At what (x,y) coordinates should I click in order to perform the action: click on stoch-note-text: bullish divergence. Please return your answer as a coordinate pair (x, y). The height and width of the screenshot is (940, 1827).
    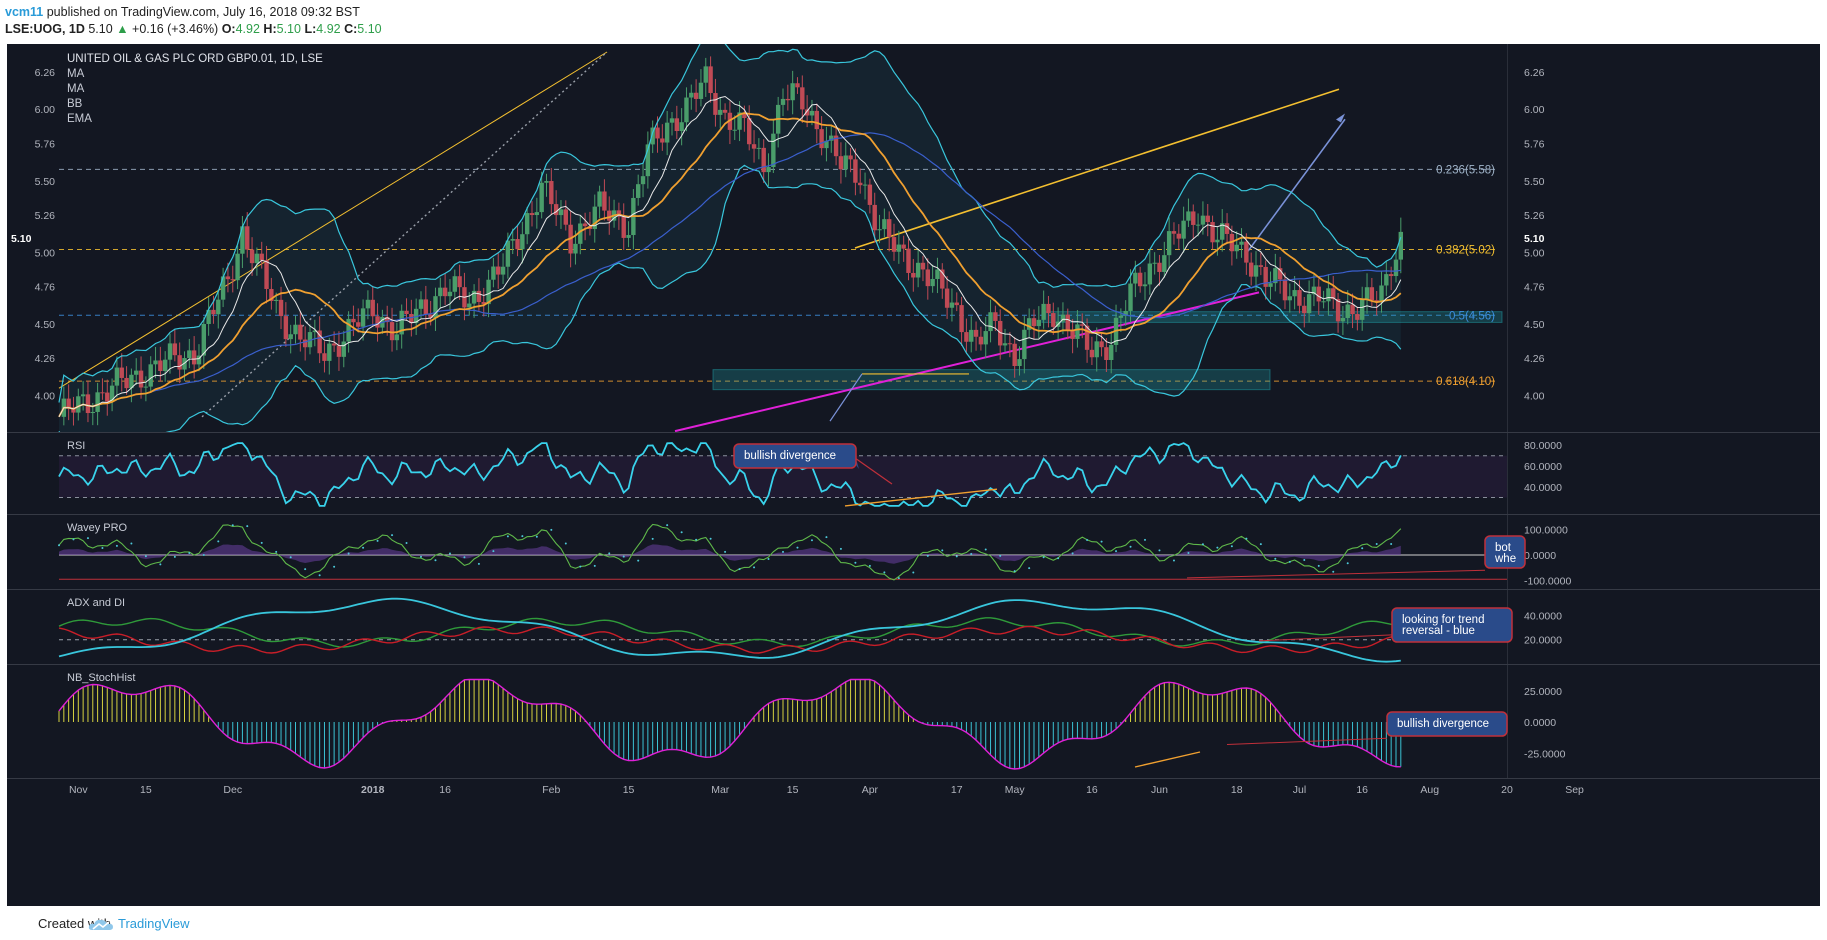
    Looking at the image, I should click on (1443, 724).